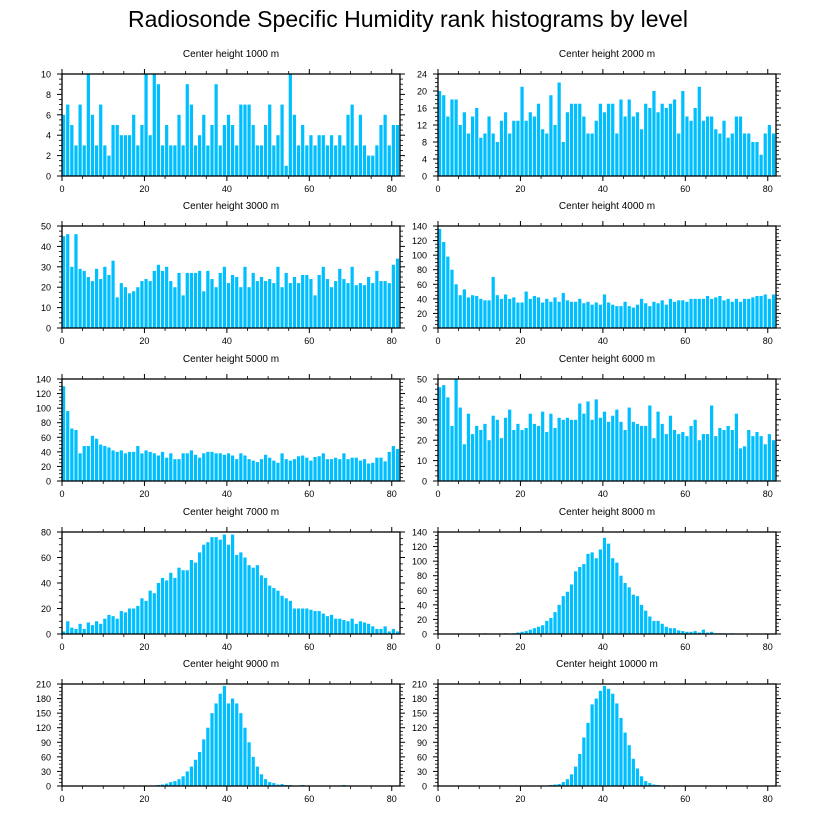 The image size is (816, 824). What do you see at coordinates (607, 54) in the screenshot?
I see `panel-title: Center height 2000 m` at bounding box center [607, 54].